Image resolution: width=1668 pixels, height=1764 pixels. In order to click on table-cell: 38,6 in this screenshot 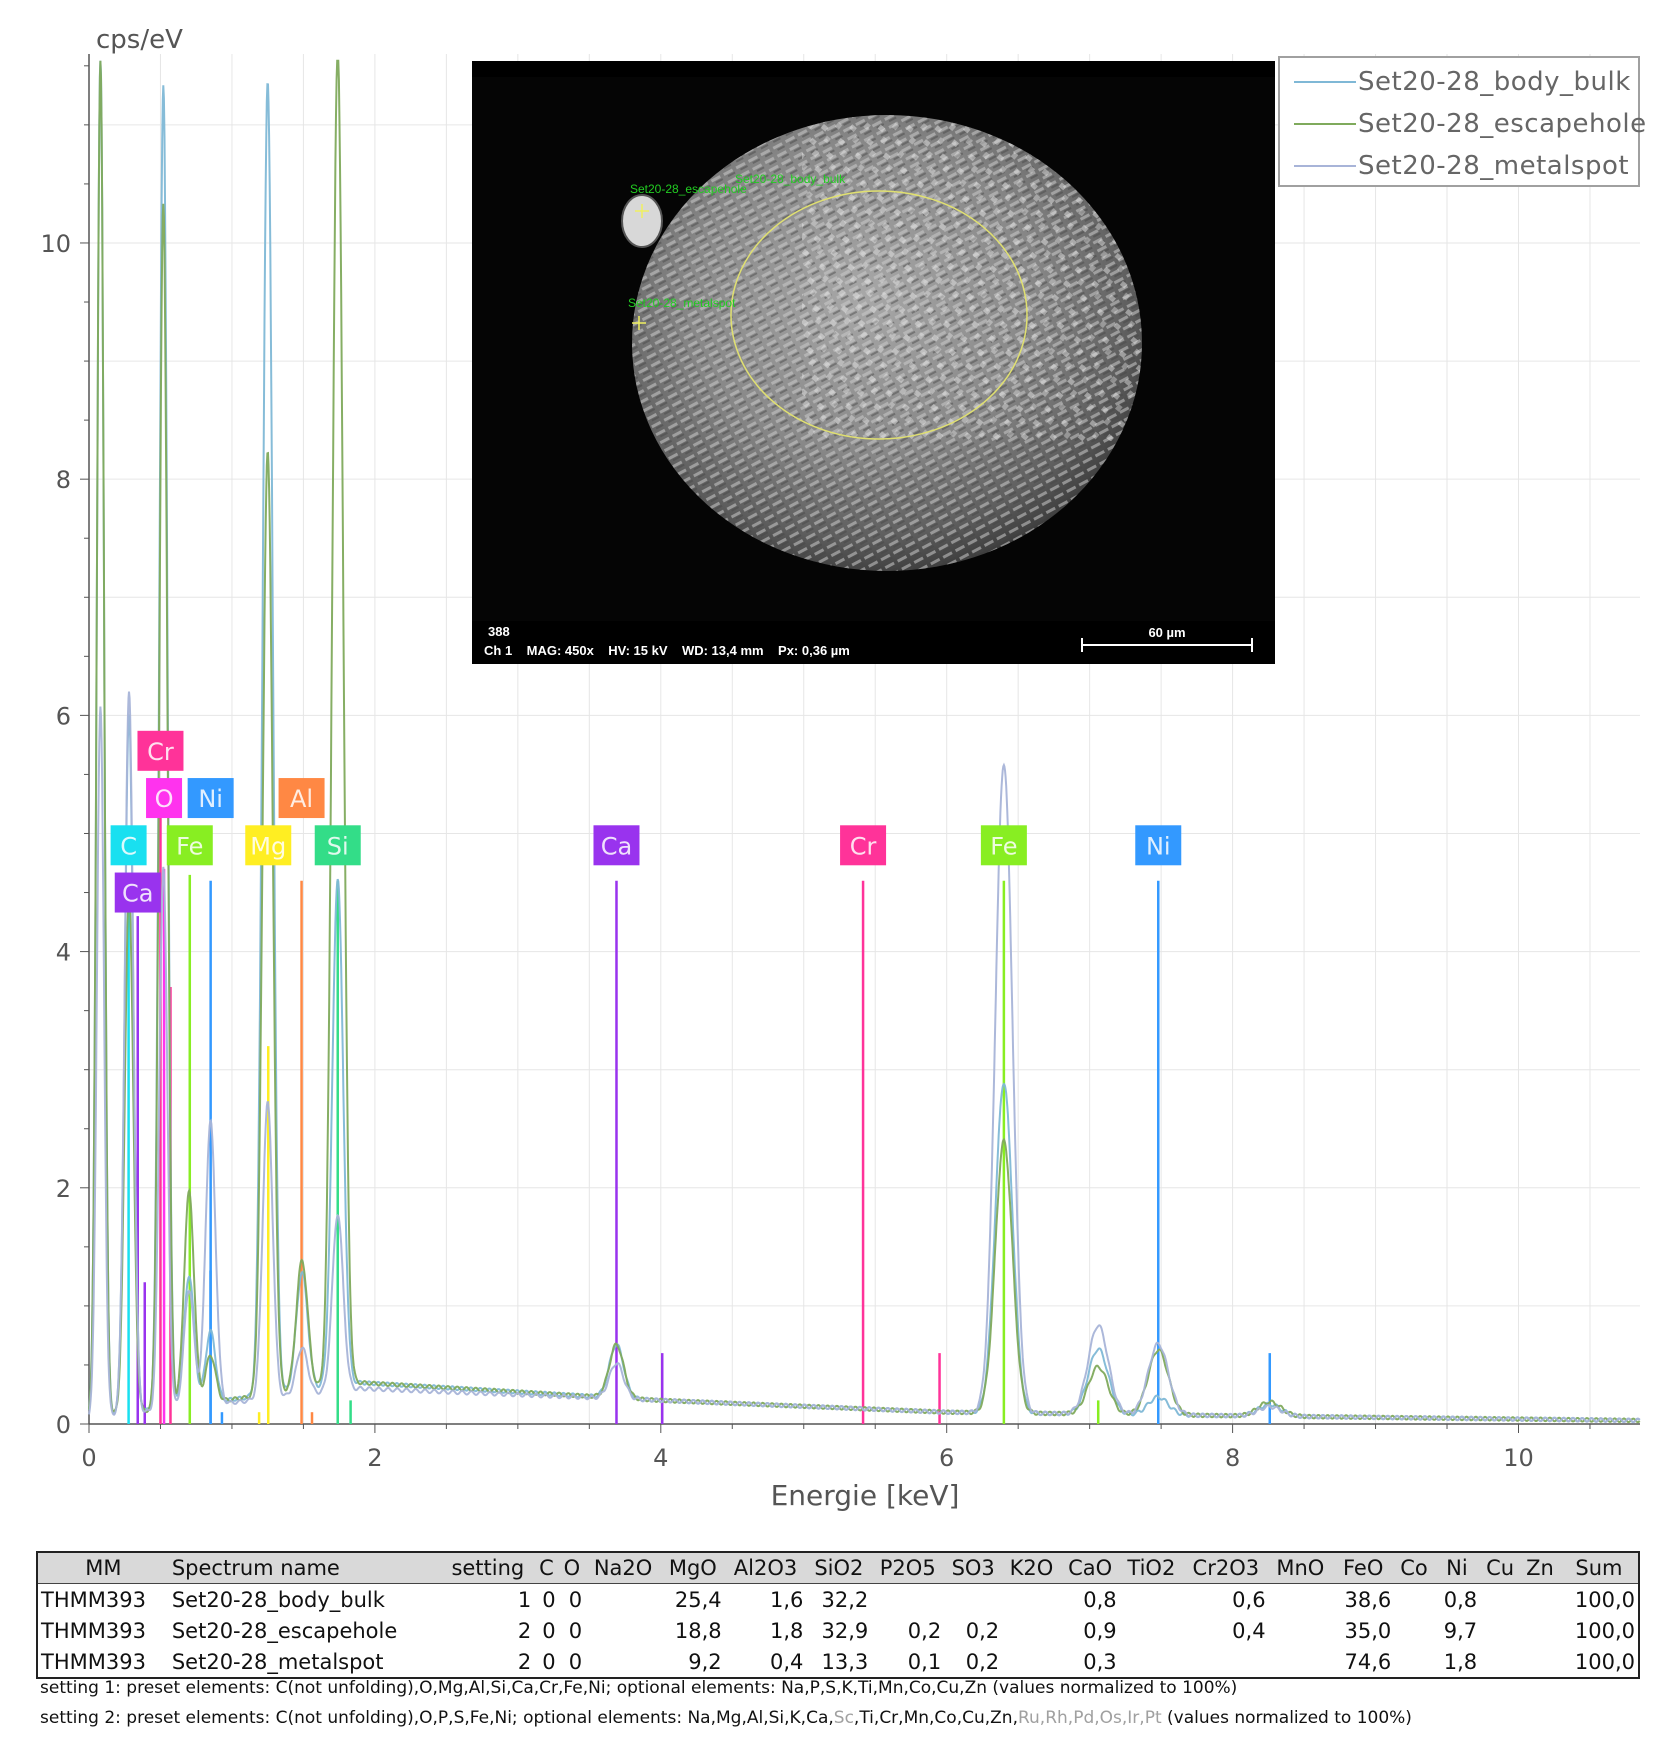, I will do `click(1368, 1599)`.